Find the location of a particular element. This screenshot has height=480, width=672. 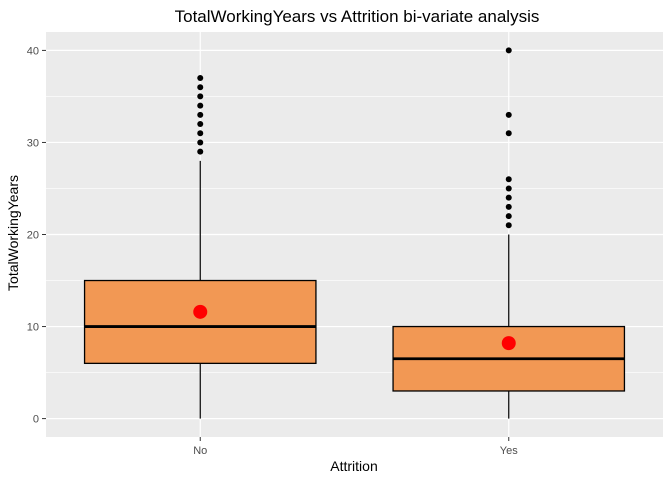

y-tick-label: 30 is located at coordinates (33, 143).